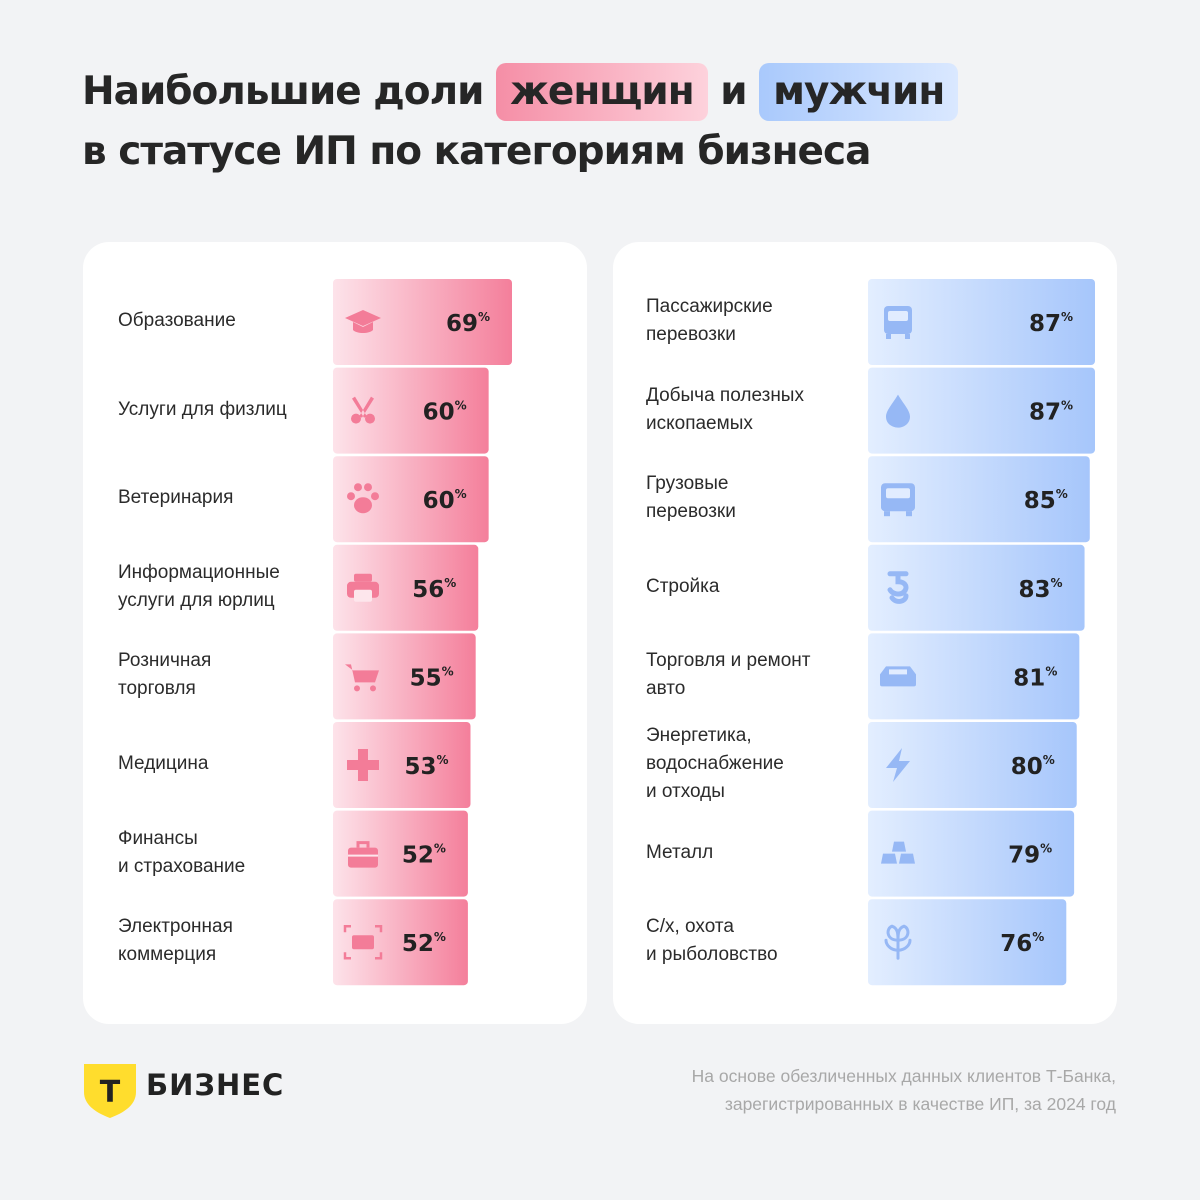 The width and height of the screenshot is (1200, 1200). What do you see at coordinates (683, 586) in the screenshot?
I see `category-label-стройка: Стройка` at bounding box center [683, 586].